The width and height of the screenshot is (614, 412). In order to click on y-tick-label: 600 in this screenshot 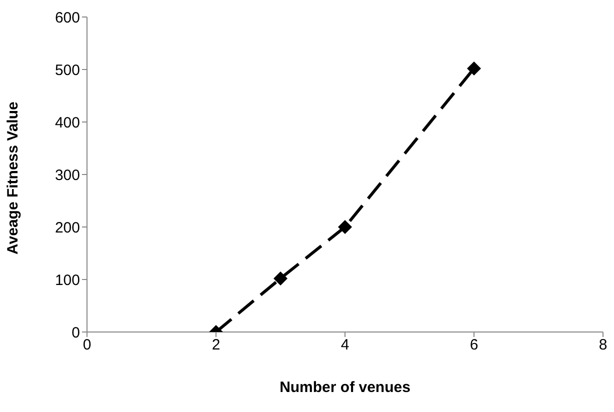, I will do `click(67, 17)`.